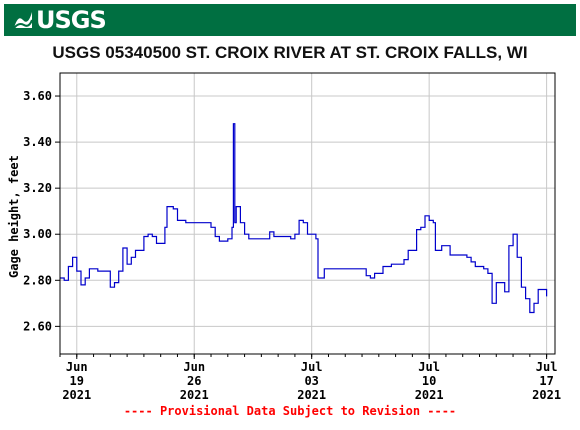 The image size is (580, 430). I want to click on y-tick-label: 2.60, so click(37, 326).